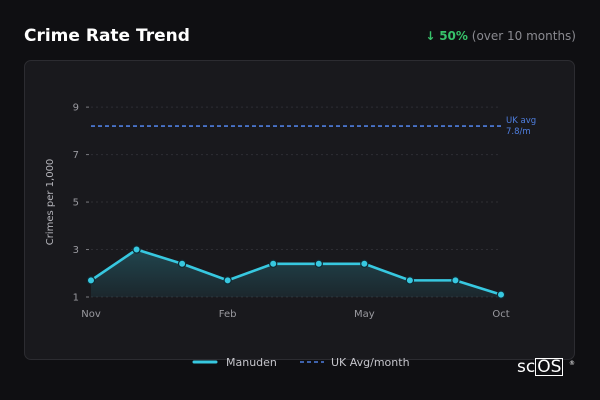 The height and width of the screenshot is (400, 600). I want to click on x-tick-label: Nov, so click(91, 314).